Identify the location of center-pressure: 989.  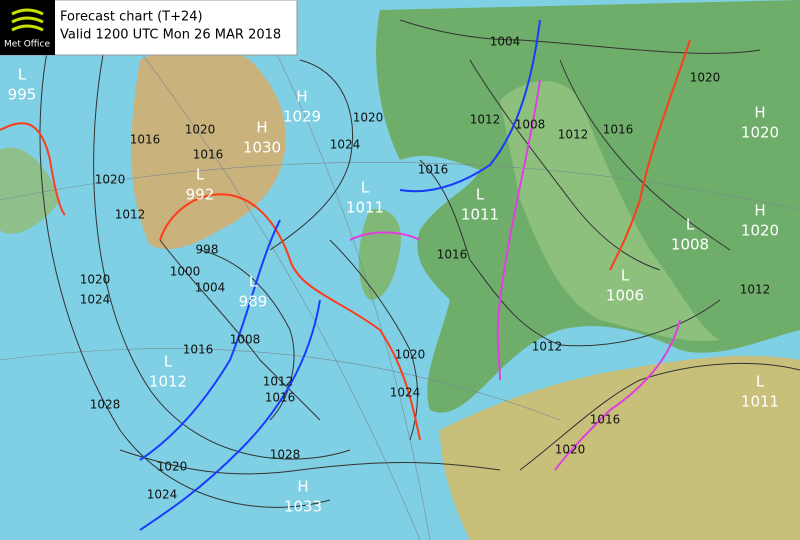
(253, 302).